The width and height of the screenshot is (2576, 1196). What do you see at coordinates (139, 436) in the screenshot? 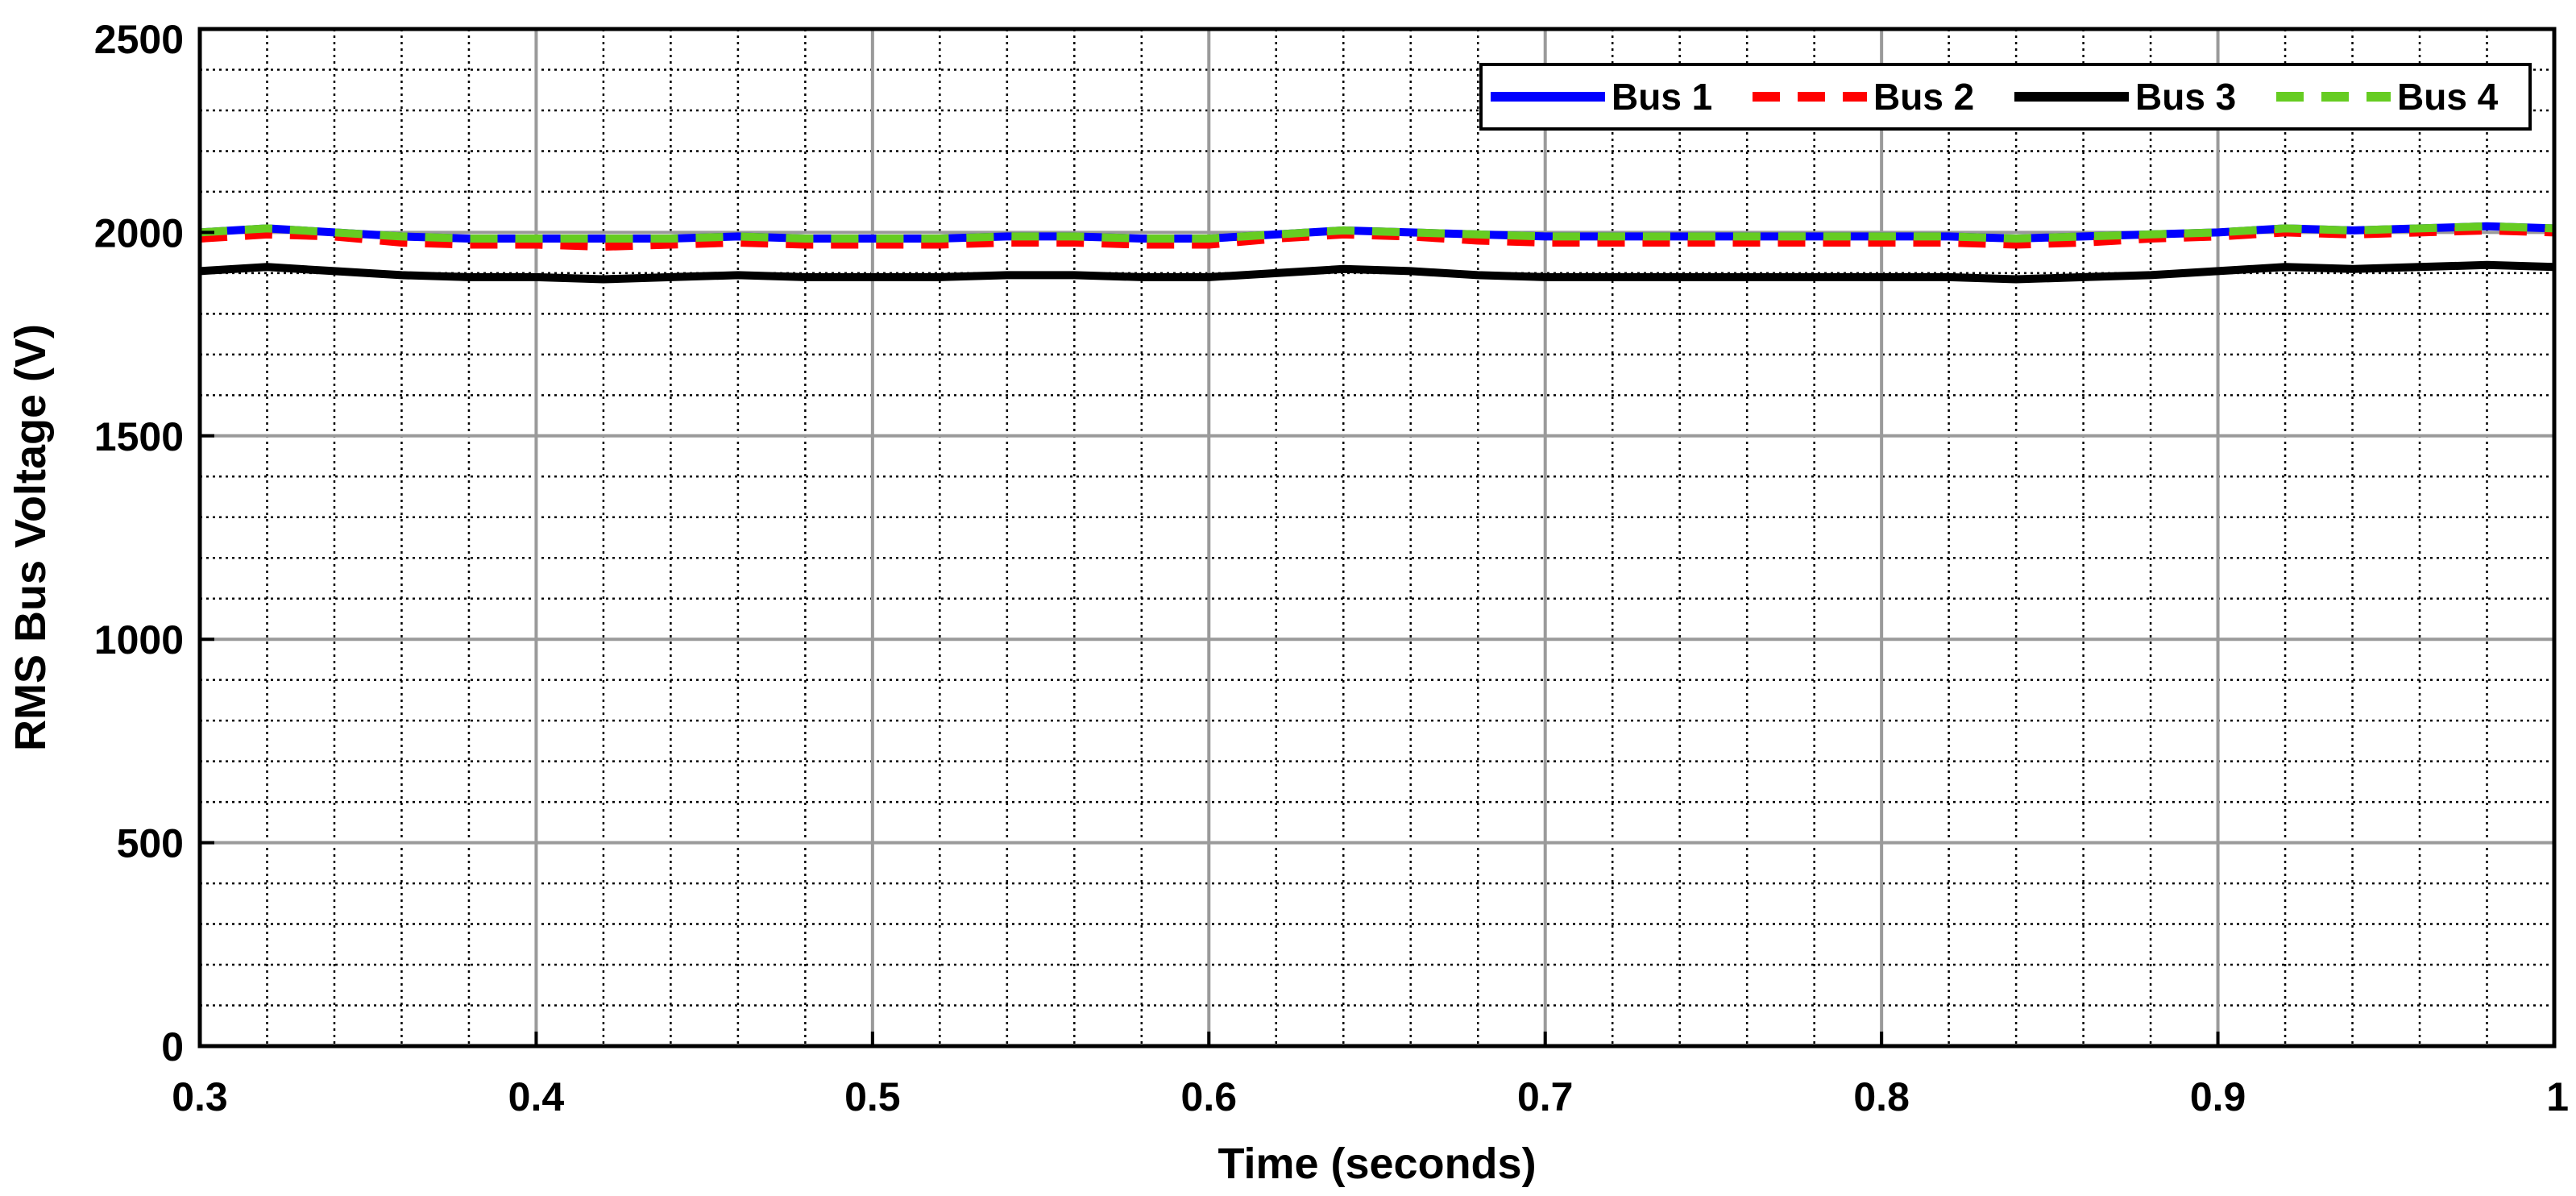
I see `y-tick-label: 1500` at bounding box center [139, 436].